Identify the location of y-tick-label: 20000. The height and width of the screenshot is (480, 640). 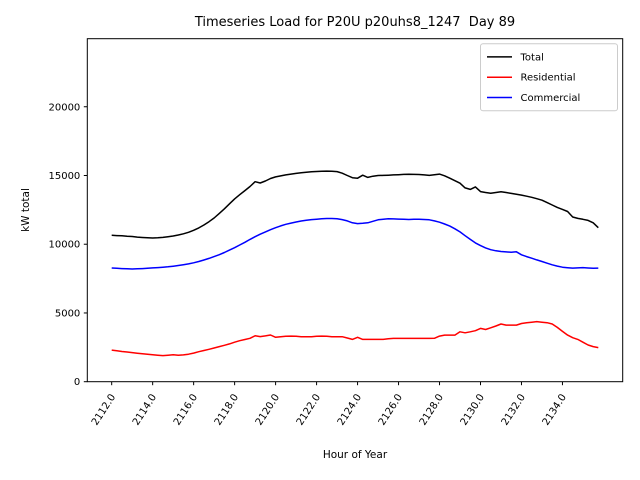
(64, 107).